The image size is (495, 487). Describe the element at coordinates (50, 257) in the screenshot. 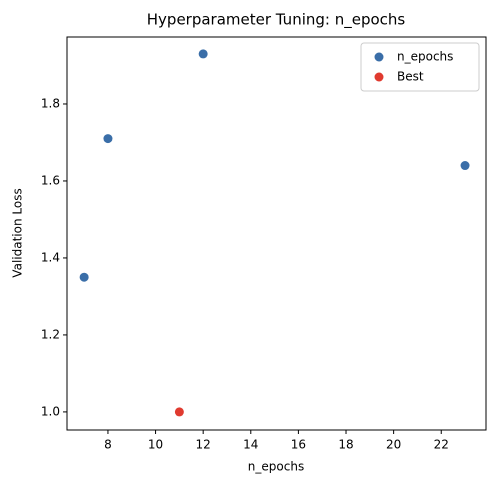

I see `y-tick-label: 1.4` at that location.